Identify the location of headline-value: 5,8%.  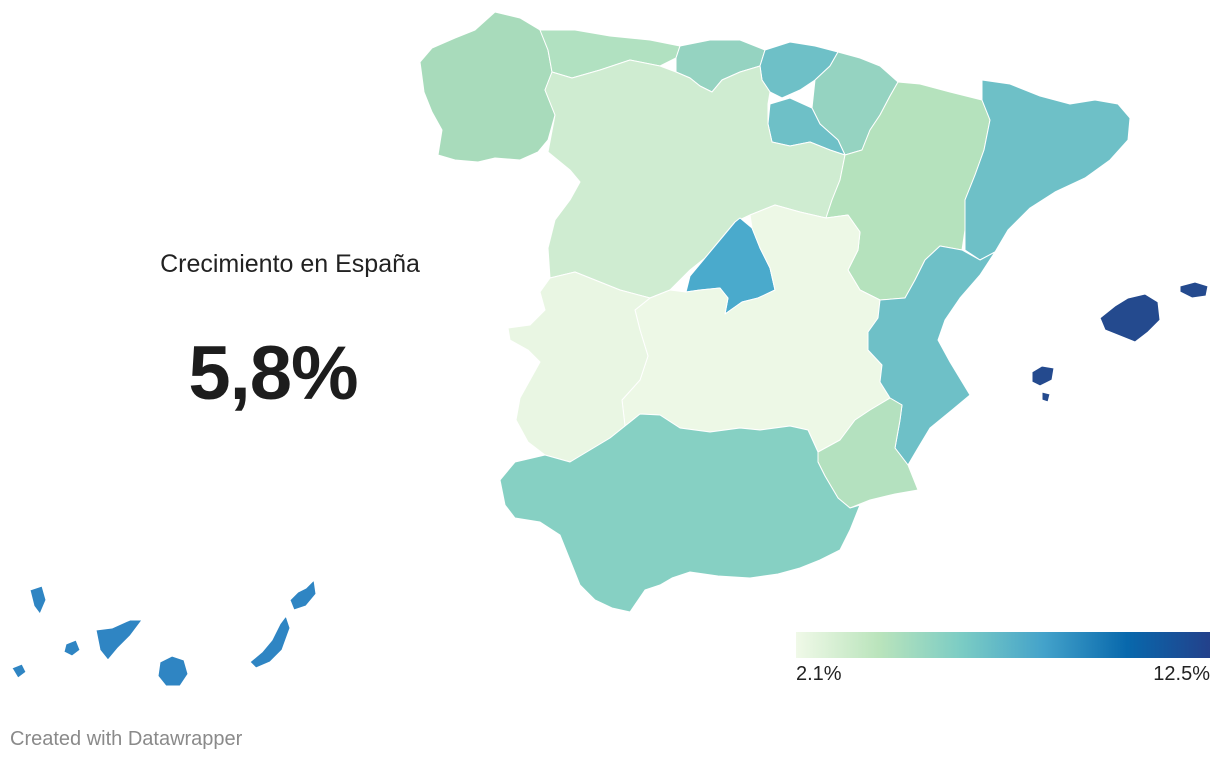
(273, 373).